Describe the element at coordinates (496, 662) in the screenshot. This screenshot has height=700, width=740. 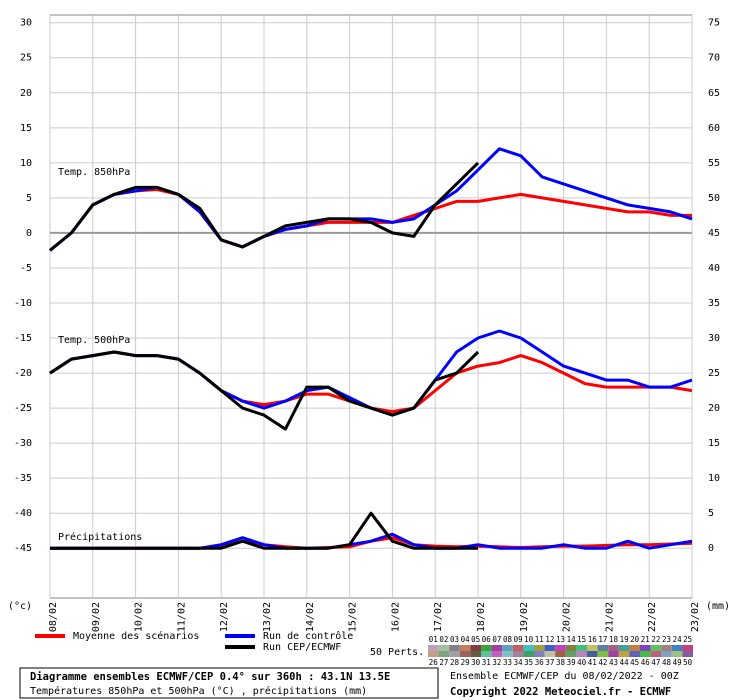
I see `pert-label: 32` at that location.